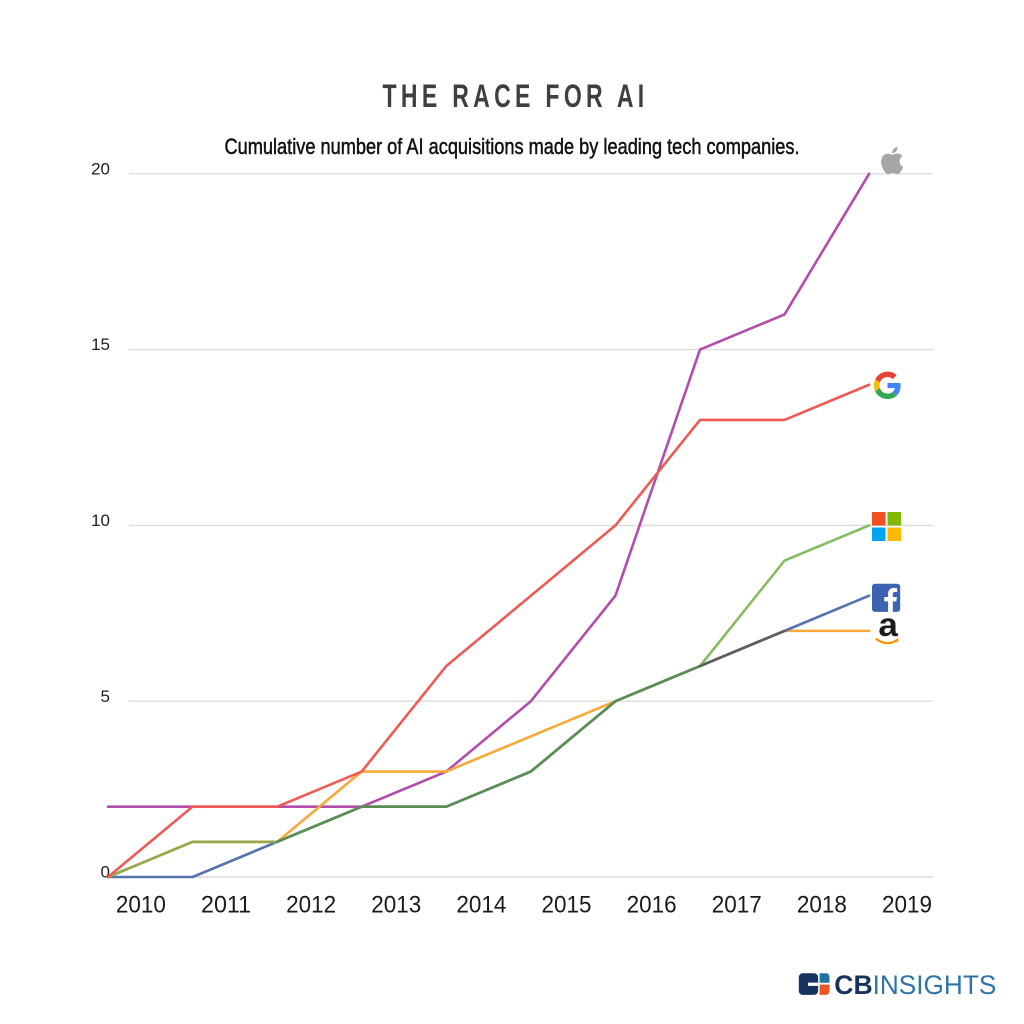 Image resolution: width=1024 pixels, height=1024 pixels. I want to click on svg-text: 0, so click(105, 872).